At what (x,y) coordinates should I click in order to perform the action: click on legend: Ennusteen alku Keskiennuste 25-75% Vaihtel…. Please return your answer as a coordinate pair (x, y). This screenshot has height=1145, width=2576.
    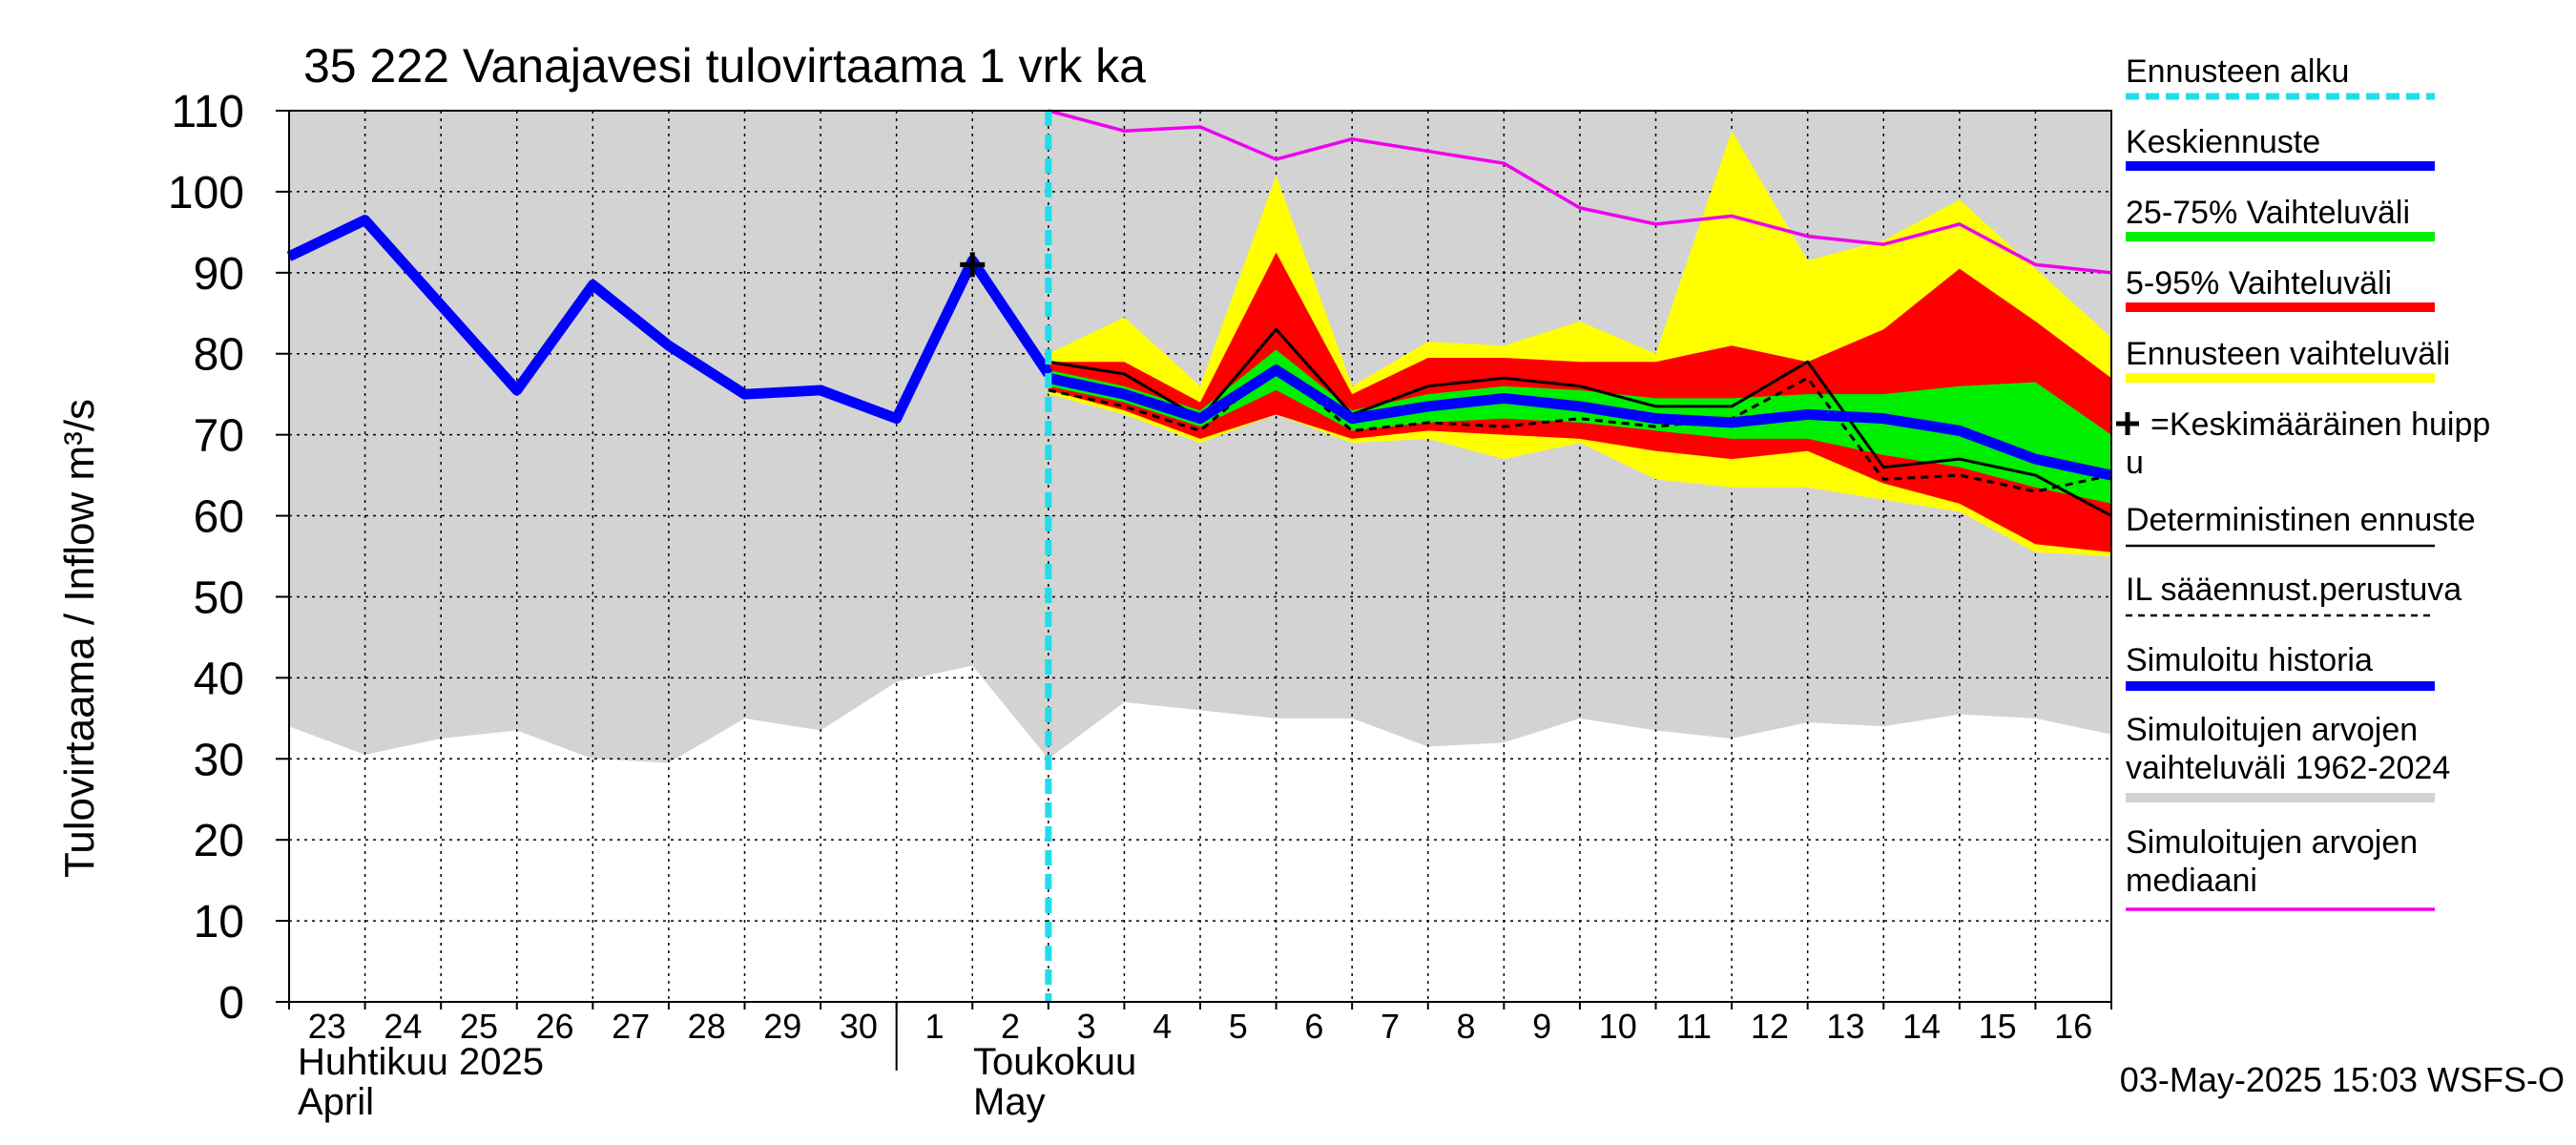
    Looking at the image, I should click on (2303, 482).